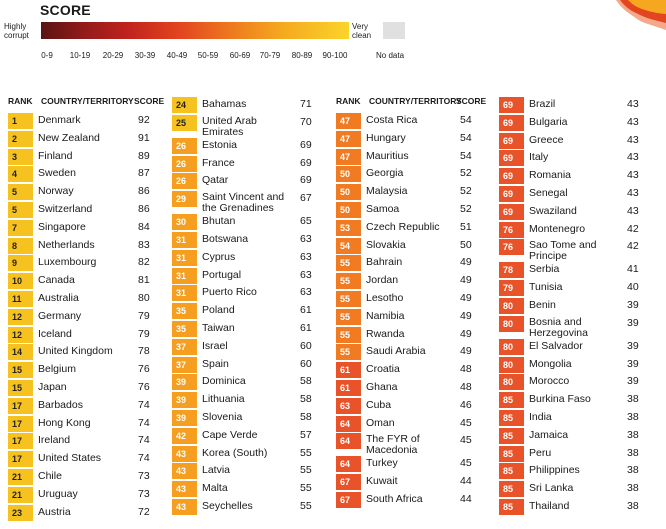  What do you see at coordinates (55, 155) in the screenshot?
I see `country-cell: Finland` at bounding box center [55, 155].